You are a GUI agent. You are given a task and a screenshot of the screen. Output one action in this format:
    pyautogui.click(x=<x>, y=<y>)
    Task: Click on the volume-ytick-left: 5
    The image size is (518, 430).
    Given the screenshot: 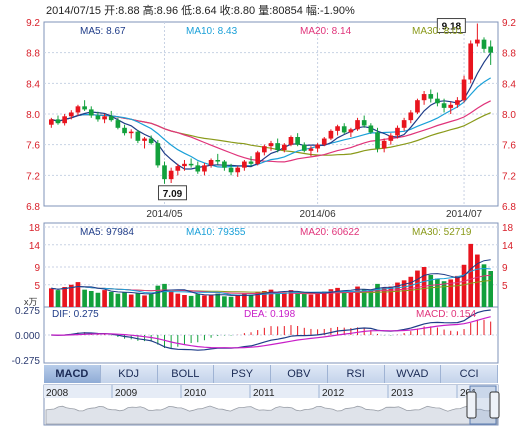 What is the action you would take?
    pyautogui.click(x=37, y=286)
    